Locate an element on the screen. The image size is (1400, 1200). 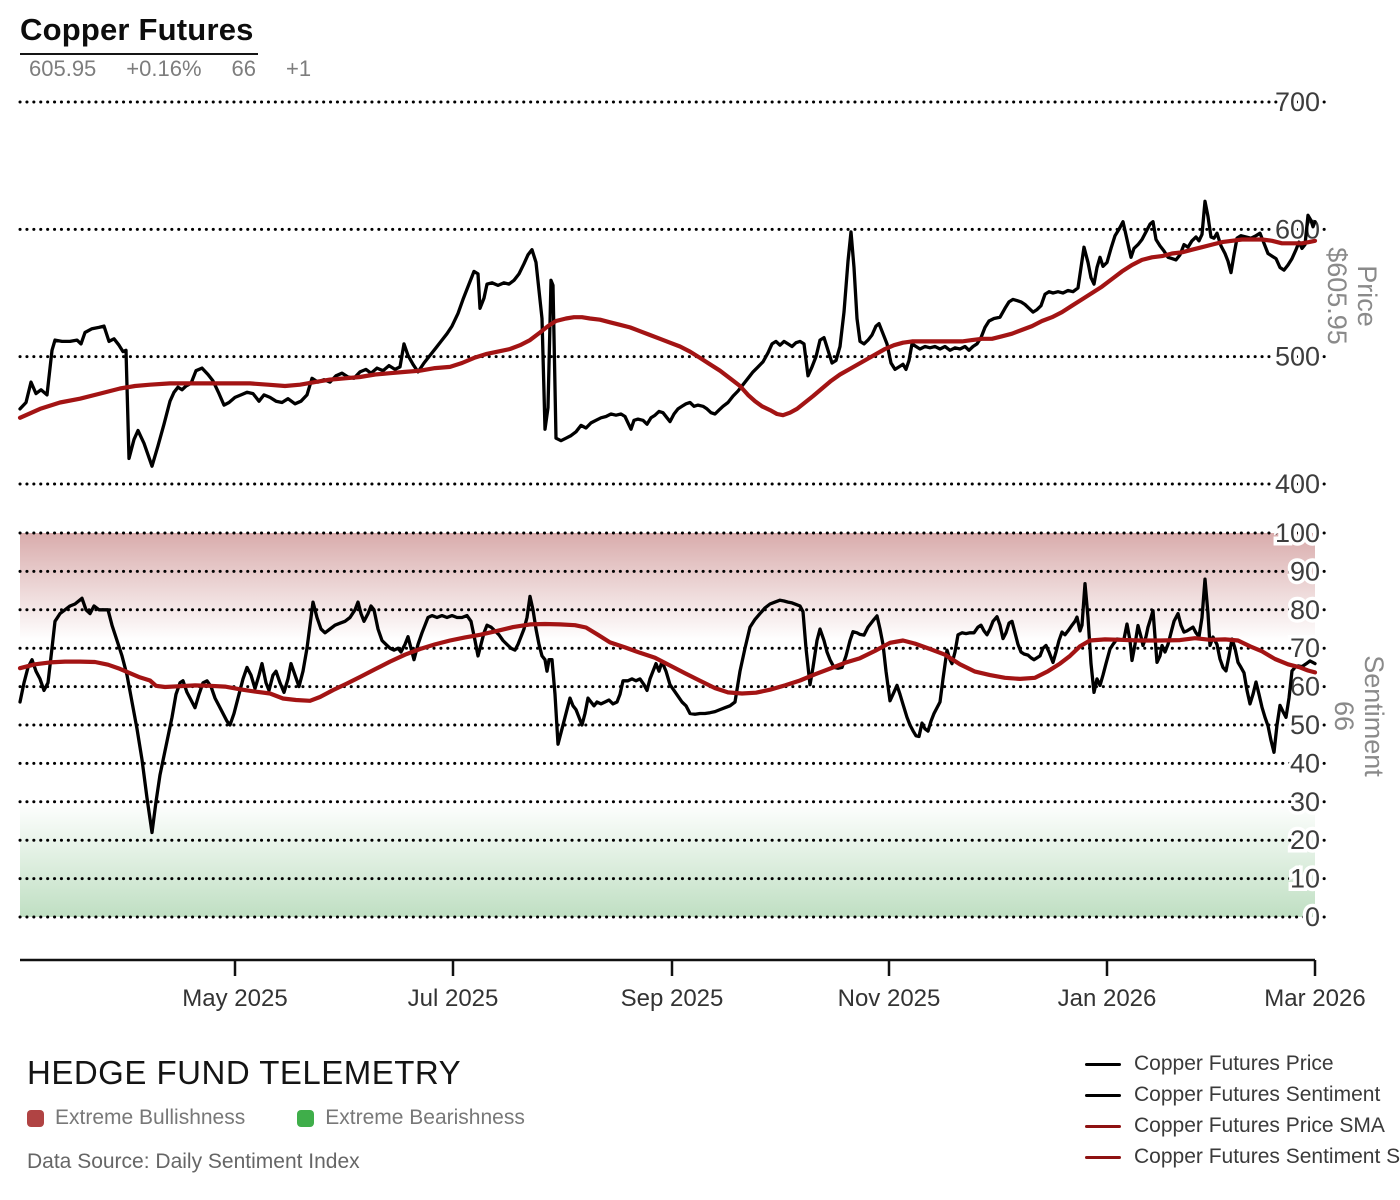
zone-legend-label: Extreme Bullishness is located at coordinates (150, 1117).